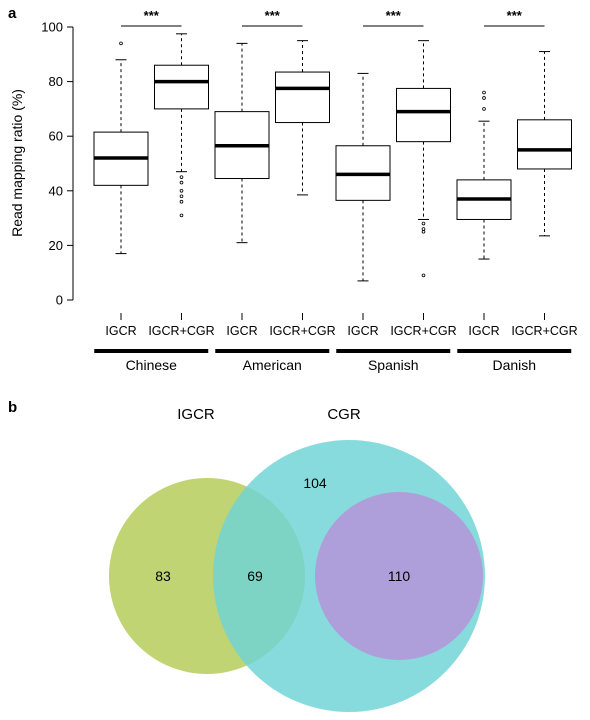 This screenshot has width=590, height=720. Describe the element at coordinates (333, 361) in the screenshot. I see `group-labels: Chinese American Spanish Danish` at that location.